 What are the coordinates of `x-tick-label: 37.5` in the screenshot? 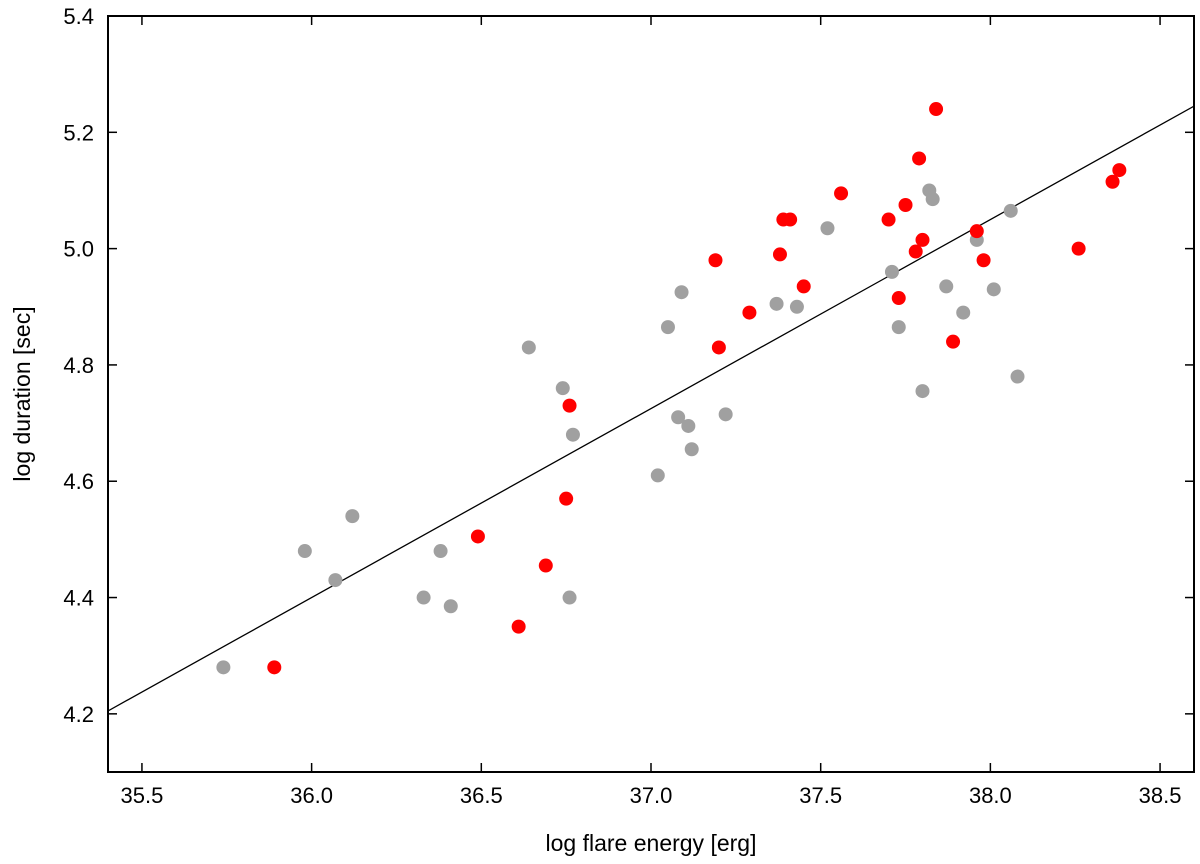 It's located at (820, 795).